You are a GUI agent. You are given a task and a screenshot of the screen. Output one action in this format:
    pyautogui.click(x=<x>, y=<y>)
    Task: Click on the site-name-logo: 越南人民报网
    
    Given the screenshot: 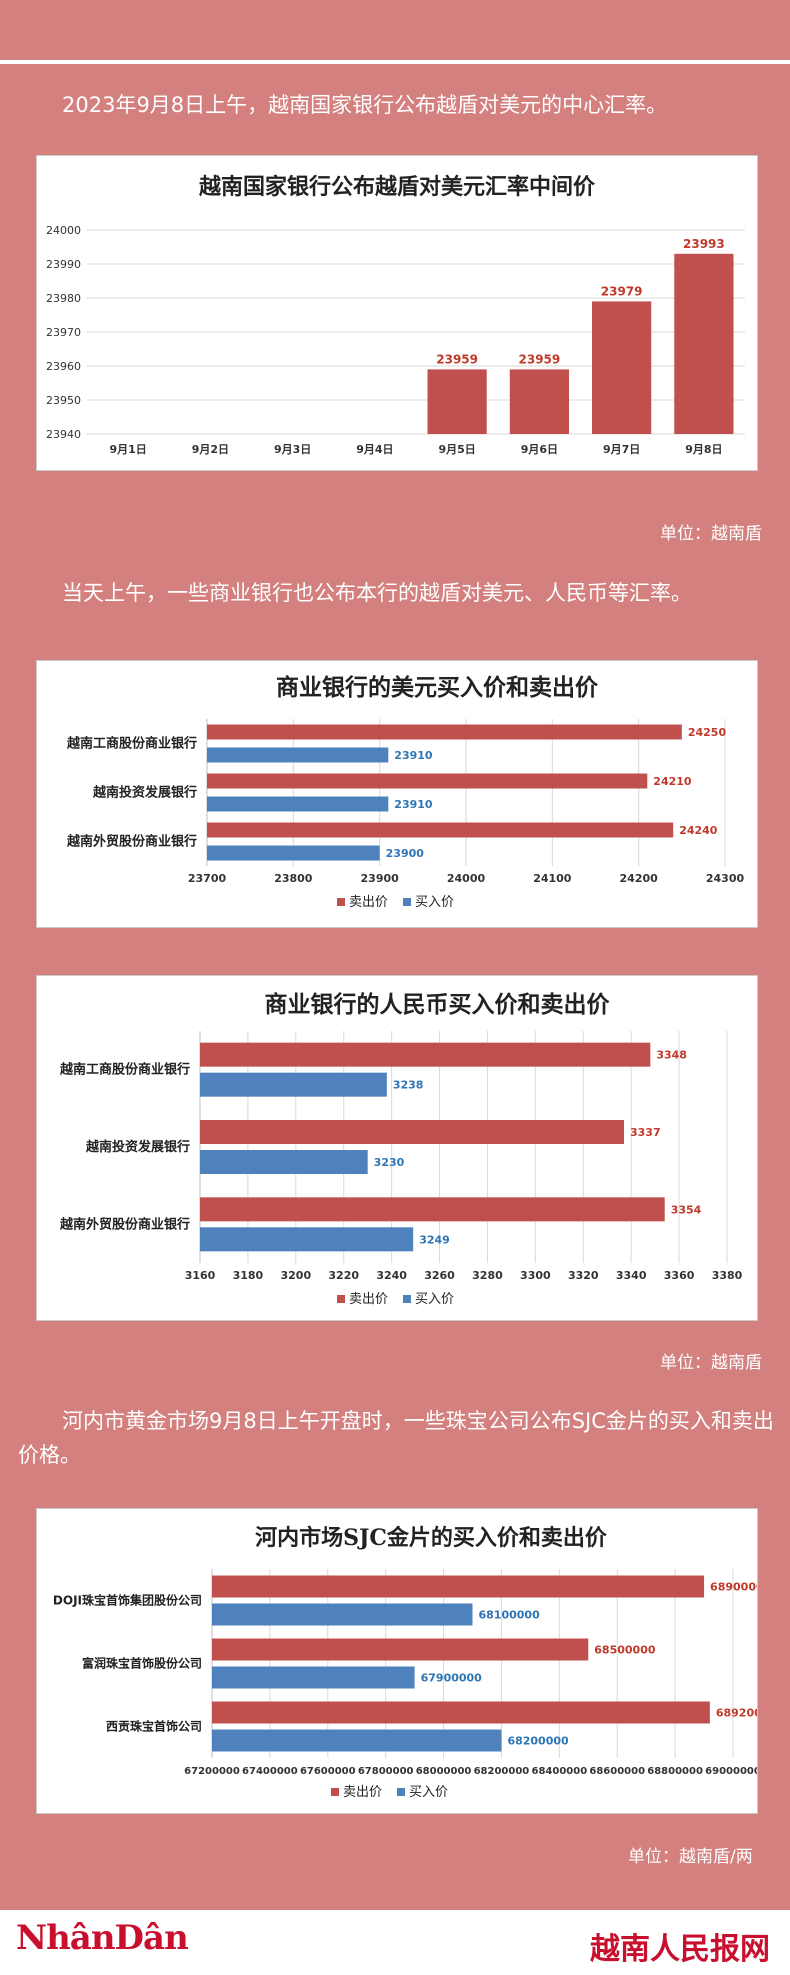 What is the action you would take?
    pyautogui.click(x=680, y=1949)
    